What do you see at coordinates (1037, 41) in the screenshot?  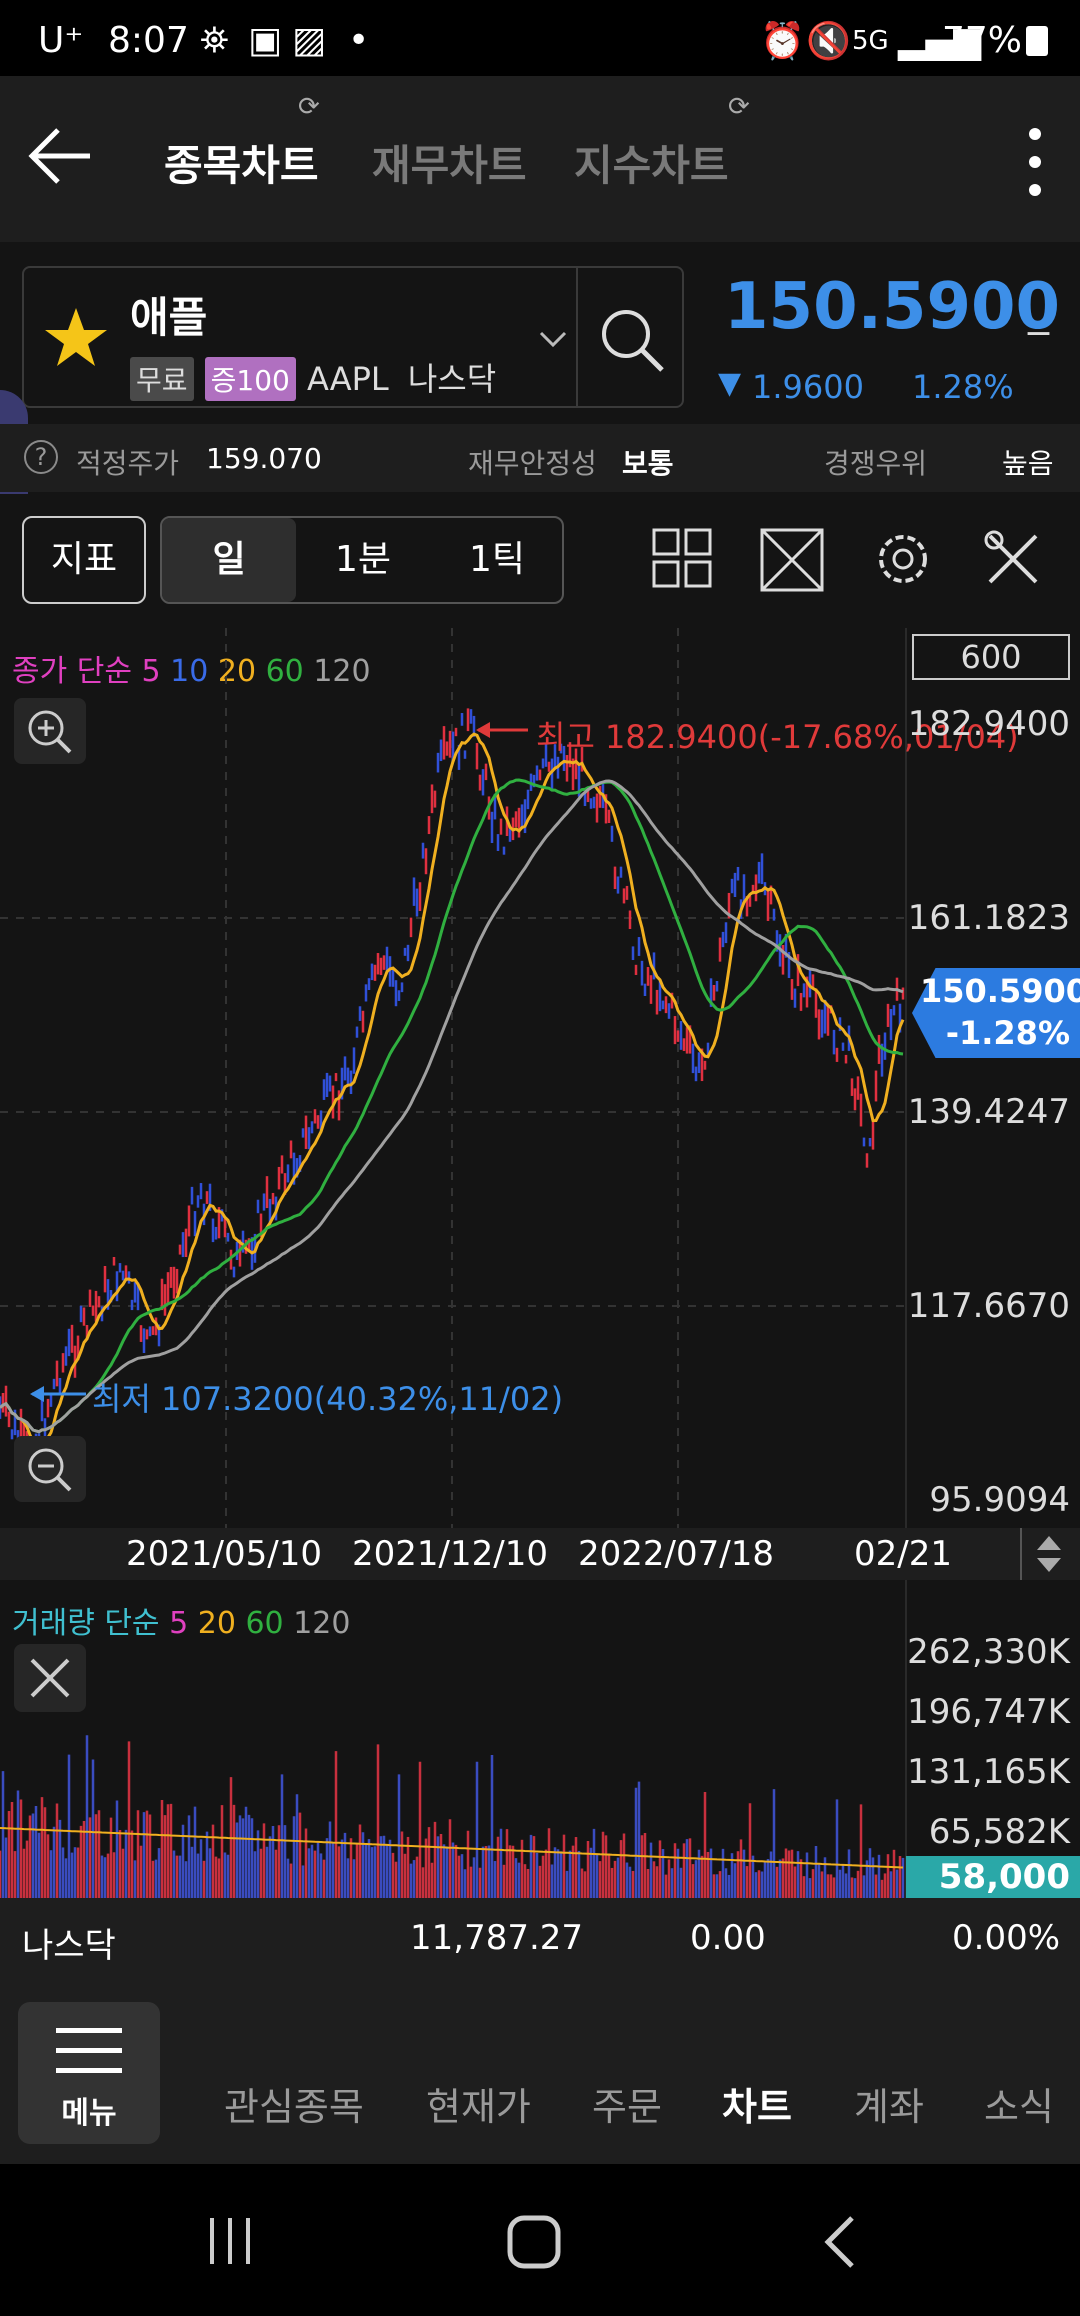 I see `battery-icon` at bounding box center [1037, 41].